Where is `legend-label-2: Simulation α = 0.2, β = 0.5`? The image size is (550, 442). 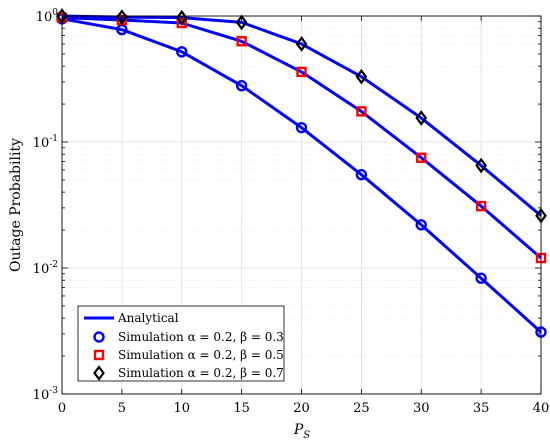 legend-label-2: Simulation α = 0.2, β = 0.5 is located at coordinates (201, 355).